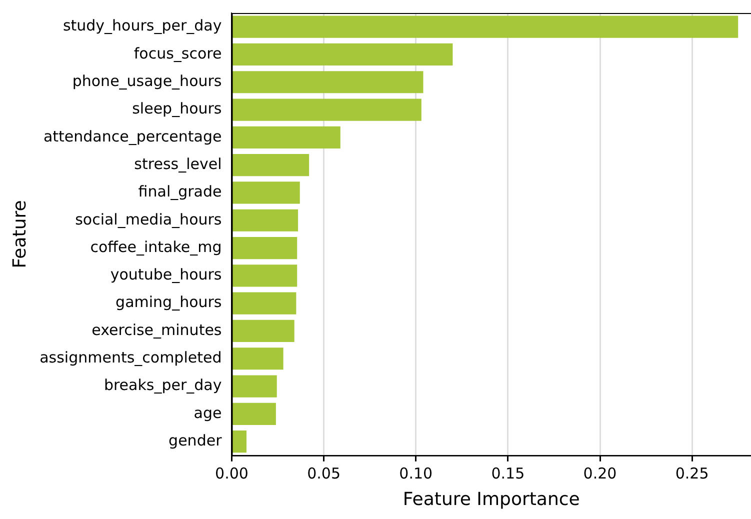 The image size is (751, 519). What do you see at coordinates (178, 53) in the screenshot?
I see `y-tick-label: focus_score` at bounding box center [178, 53].